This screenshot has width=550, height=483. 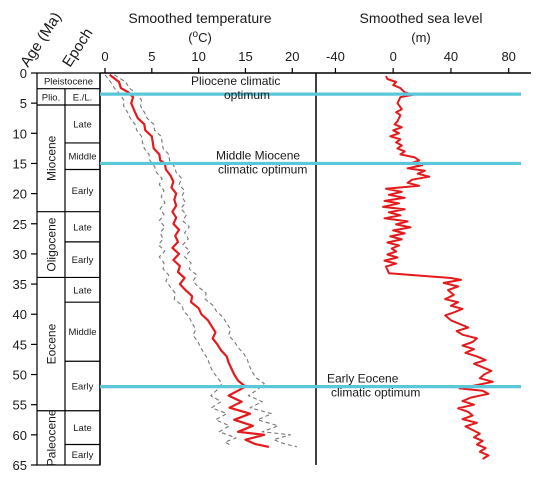 I want to click on age-tick-label: 25, so click(x=20, y=224).